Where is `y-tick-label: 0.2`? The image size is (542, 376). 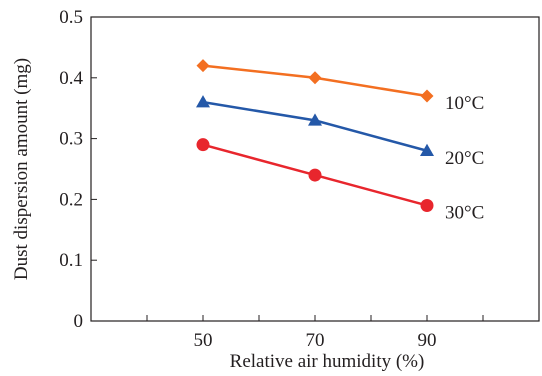
y-tick-label: 0.2 is located at coordinates (71, 199).